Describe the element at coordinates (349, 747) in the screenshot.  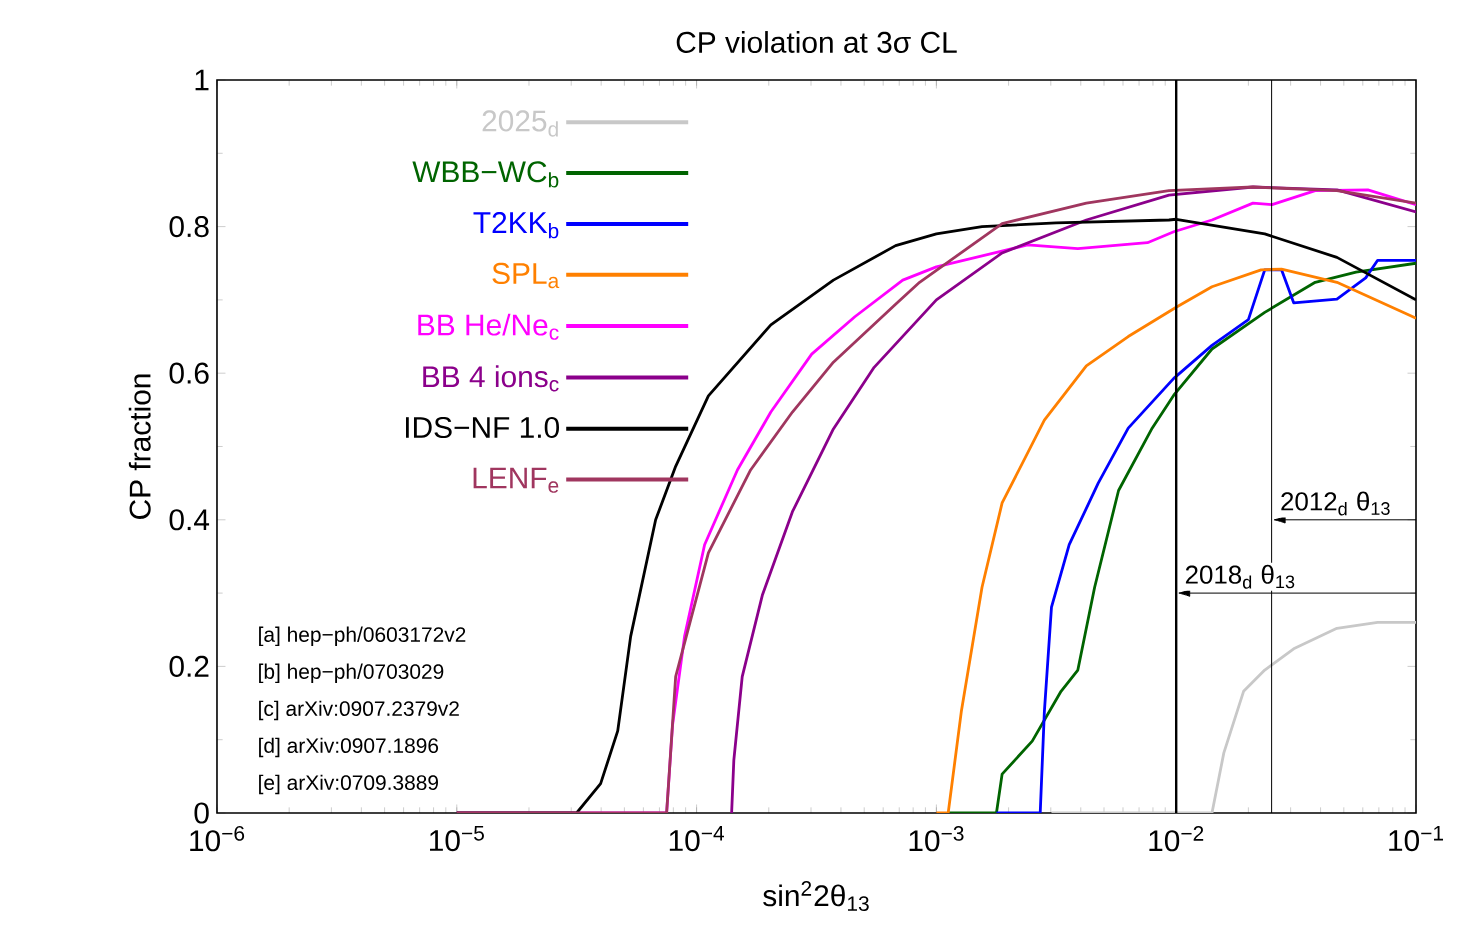
I see `annotation: [d] arXiv:0907.1896` at that location.